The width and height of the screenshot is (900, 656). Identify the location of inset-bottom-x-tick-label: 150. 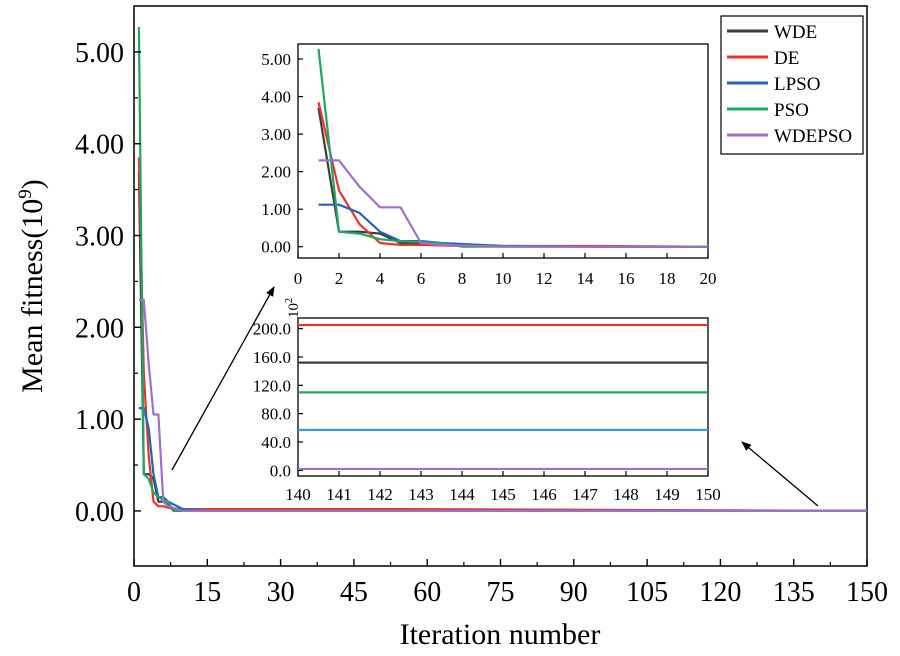
(708, 494).